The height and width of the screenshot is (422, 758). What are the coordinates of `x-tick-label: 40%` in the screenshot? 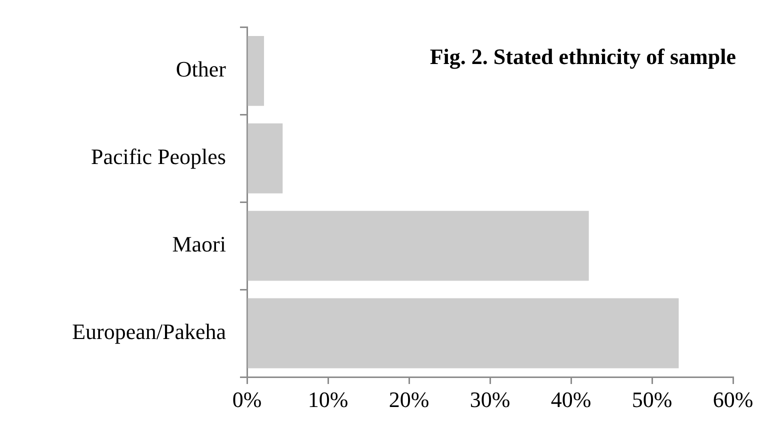 It's located at (571, 399).